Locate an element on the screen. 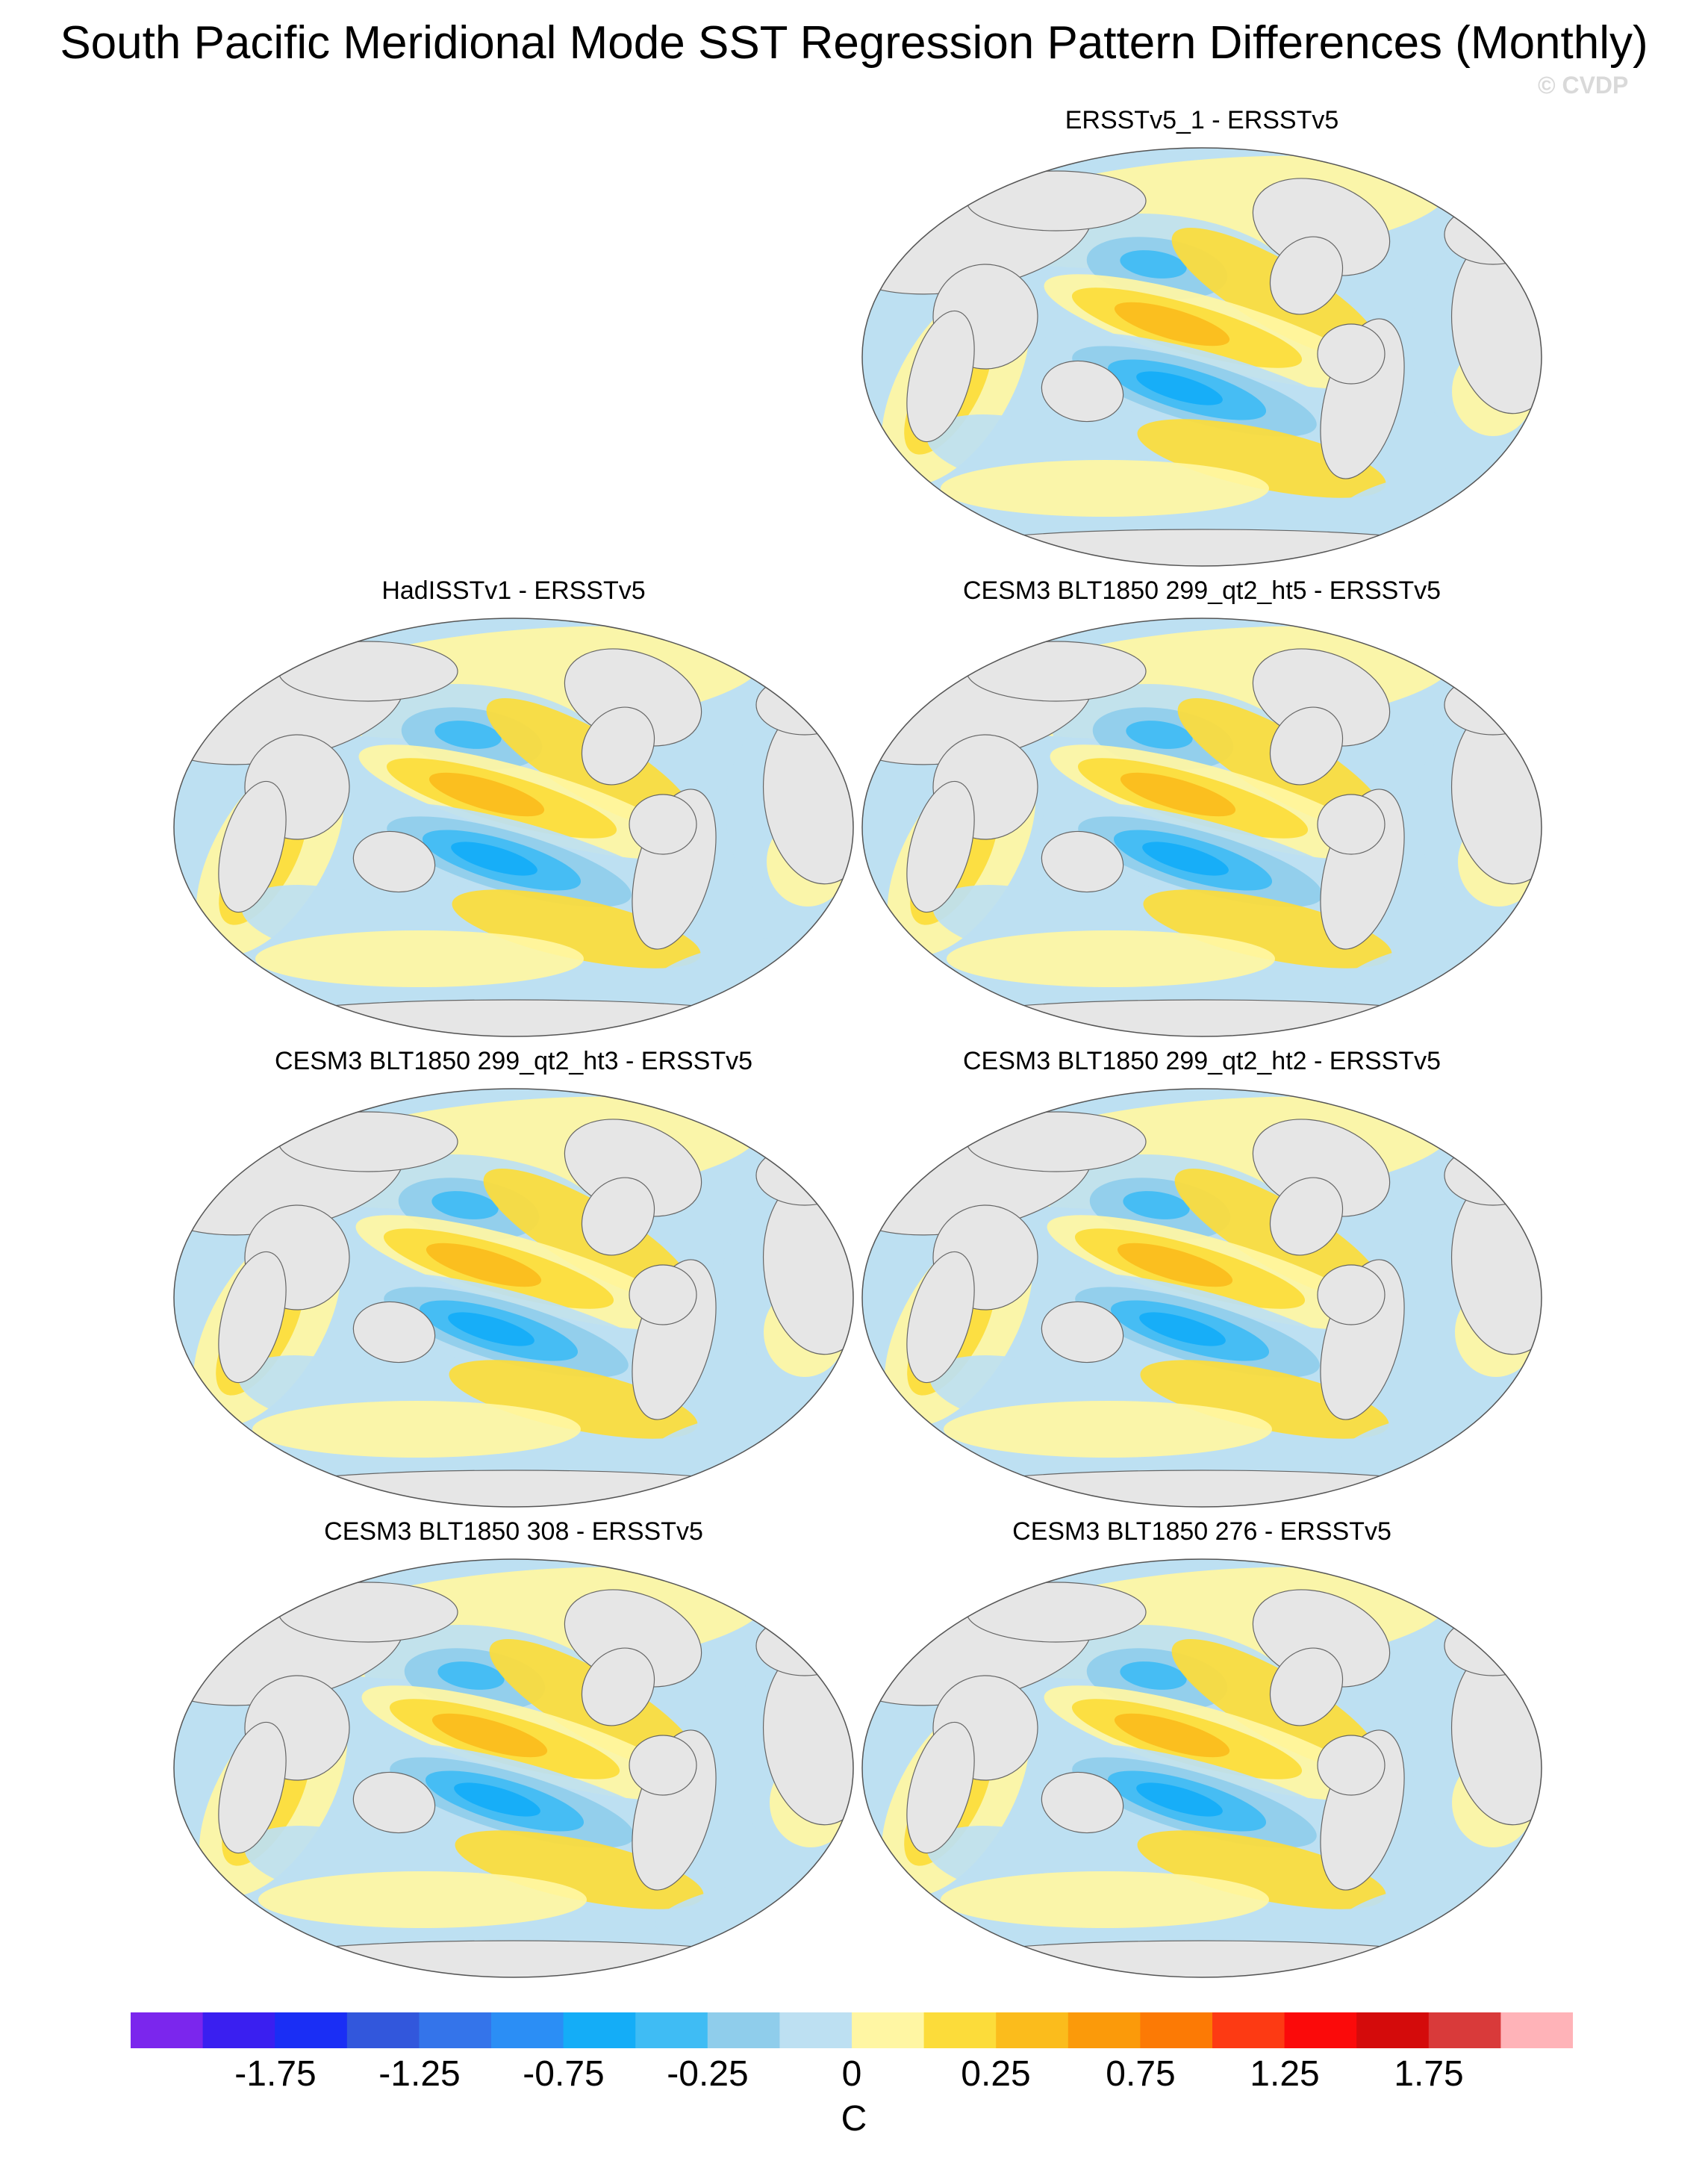  panel-title: CESM3 BLT1850 308 - ERSSTv5 is located at coordinates (513, 1531).